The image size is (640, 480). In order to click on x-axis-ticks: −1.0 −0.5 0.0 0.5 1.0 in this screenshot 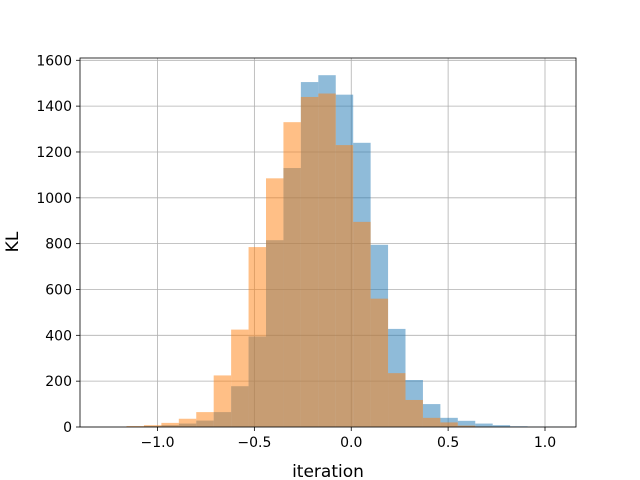, I will do `click(348, 439)`.